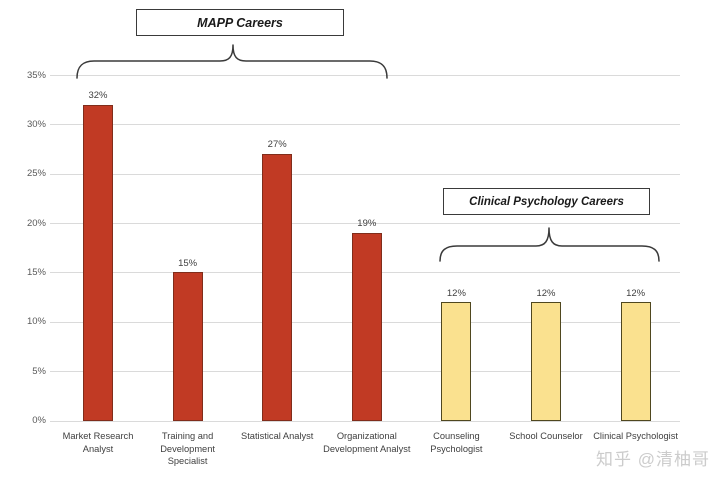 This screenshot has width=720, height=478. I want to click on x-axis-category-label: Organizational Development Analyst, so click(367, 442).